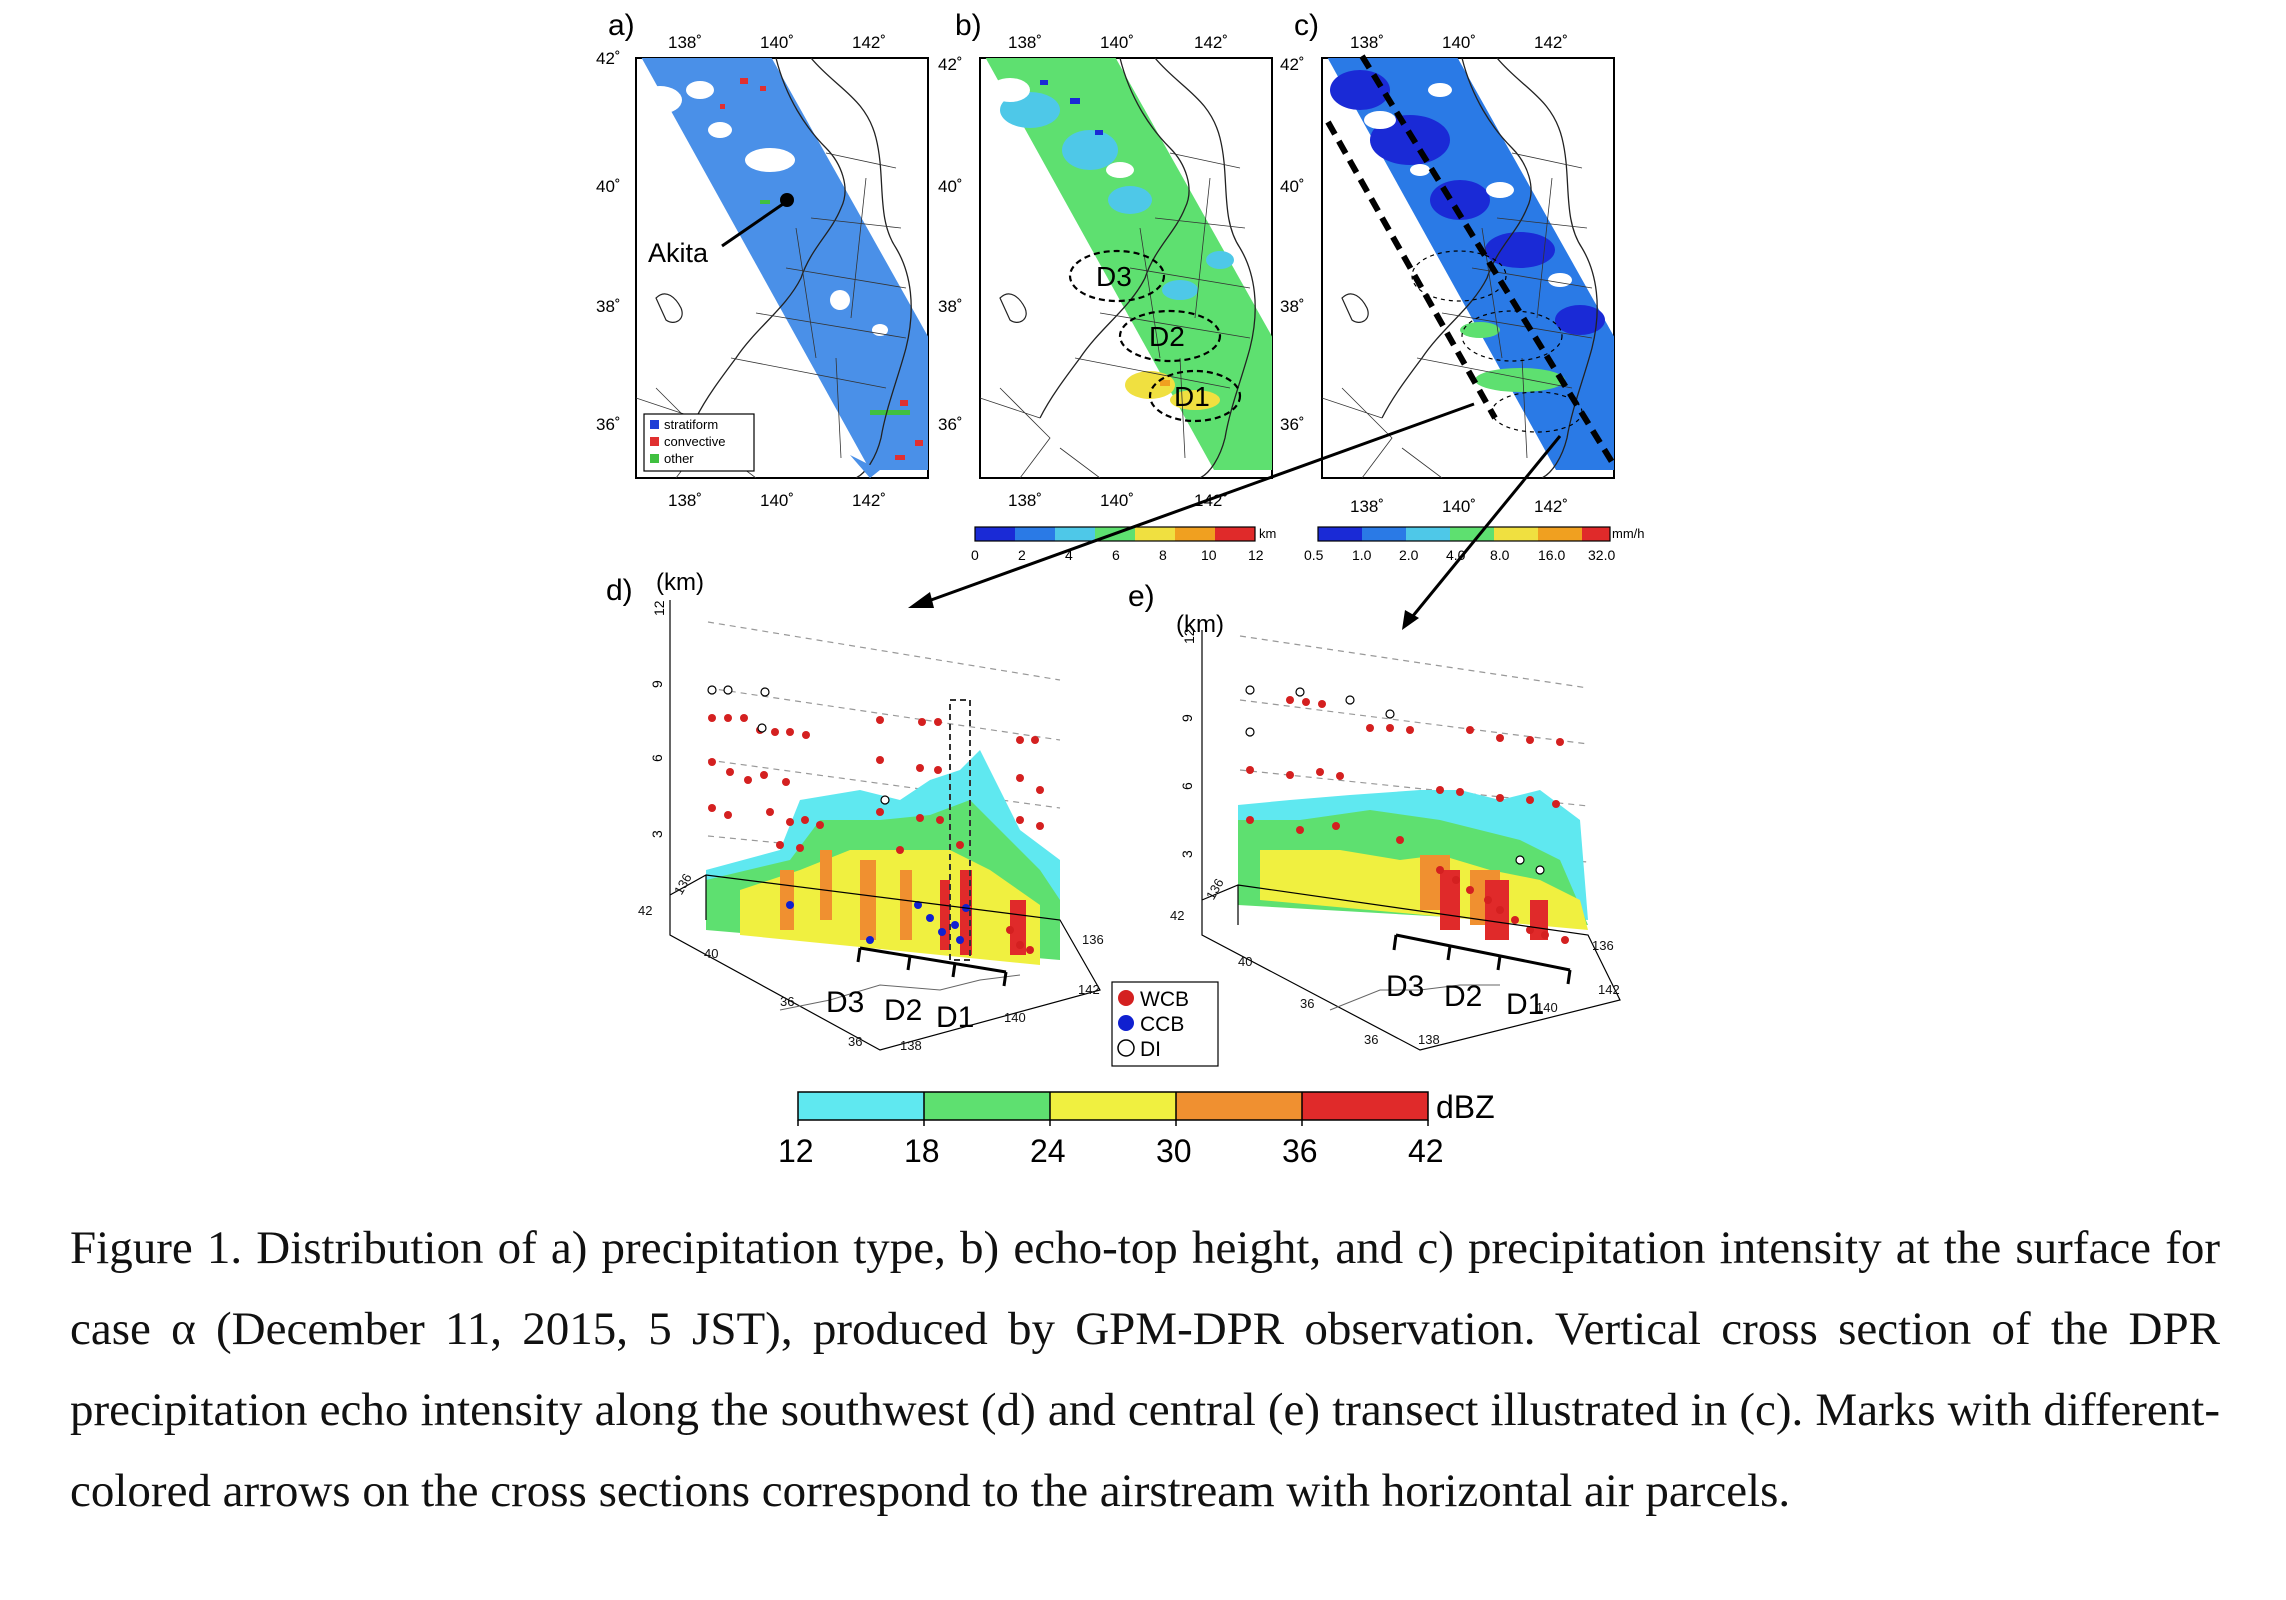 This screenshot has width=2286, height=1600. What do you see at coordinates (1367, 42) in the screenshot?
I see `c-top-lon-138: 138˚` at bounding box center [1367, 42].